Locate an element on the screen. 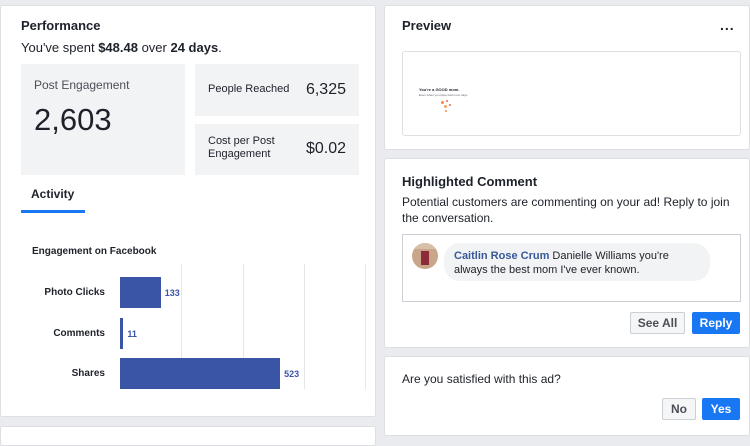 Image resolution: width=750 pixels, height=446 pixels. spent-days: 24 days is located at coordinates (194, 47).